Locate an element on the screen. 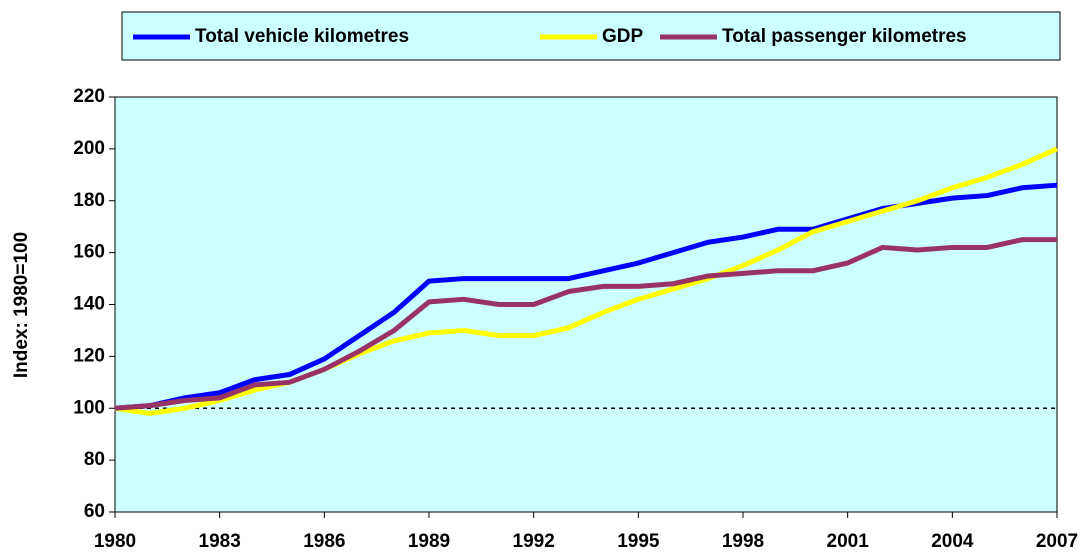  x-tick-label: 1995 is located at coordinates (638, 541).